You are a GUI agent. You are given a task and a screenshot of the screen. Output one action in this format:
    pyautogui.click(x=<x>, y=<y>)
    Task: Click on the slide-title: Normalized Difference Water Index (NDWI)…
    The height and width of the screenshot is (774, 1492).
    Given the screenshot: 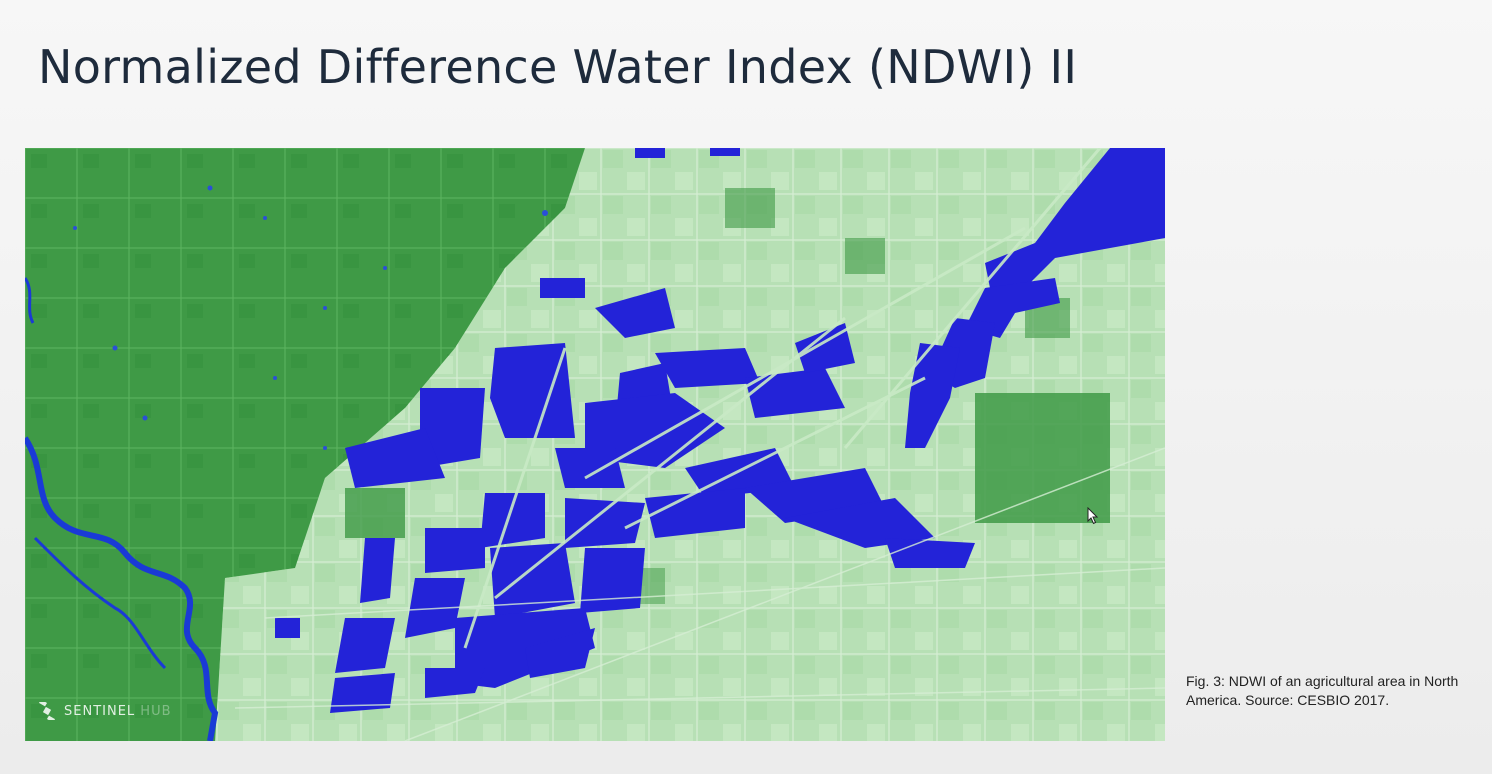 What is the action you would take?
    pyautogui.click(x=558, y=67)
    